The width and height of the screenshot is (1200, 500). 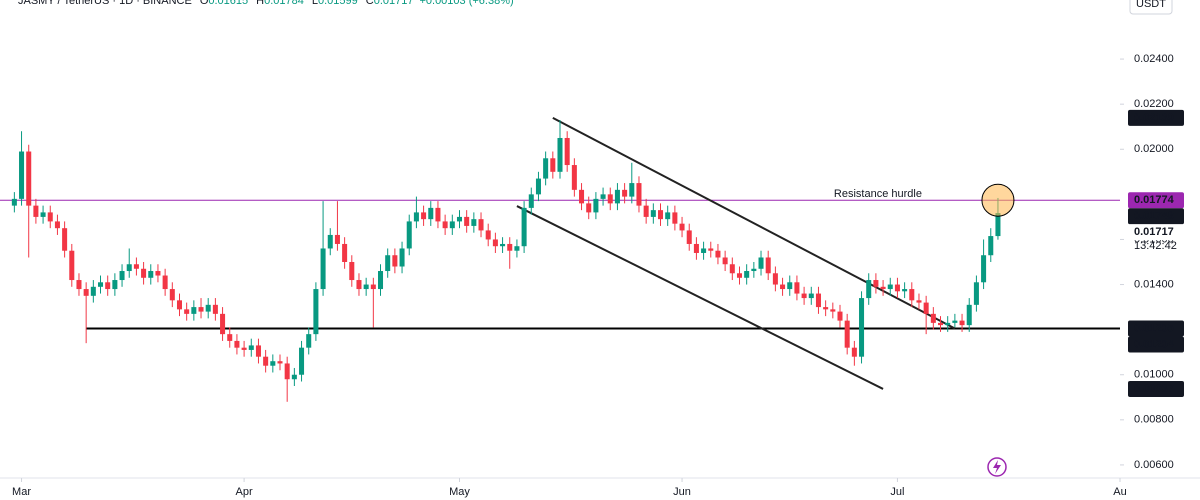 I want to click on alert-icon, so click(x=997, y=467).